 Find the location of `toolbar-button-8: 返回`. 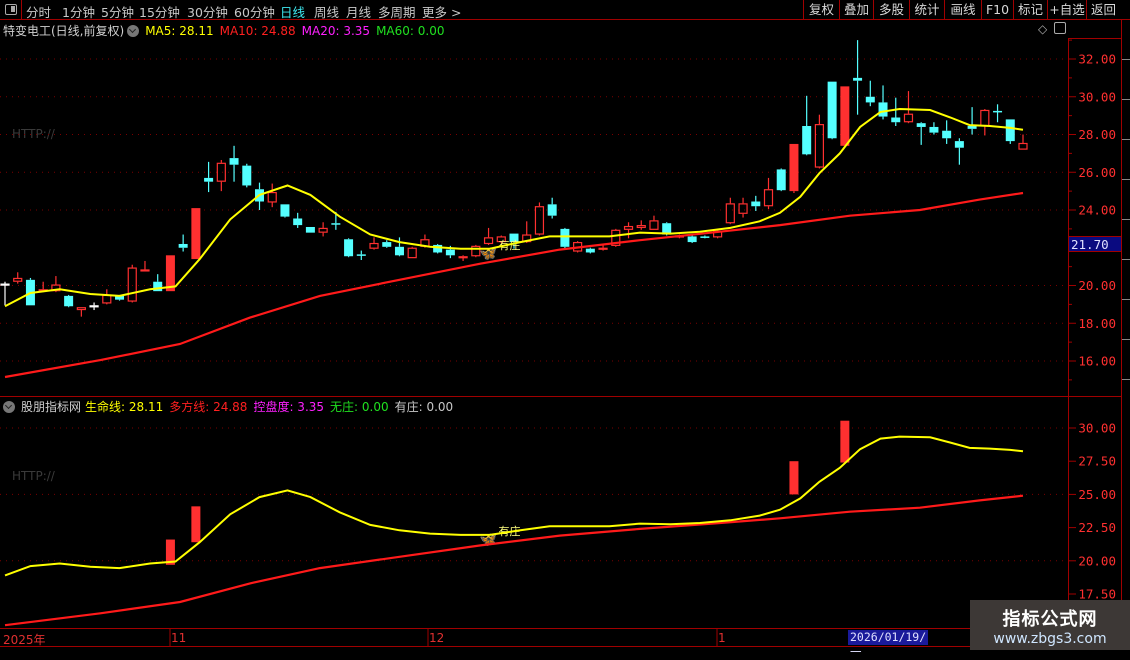

toolbar-button-8: 返回 is located at coordinates (1103, 10).